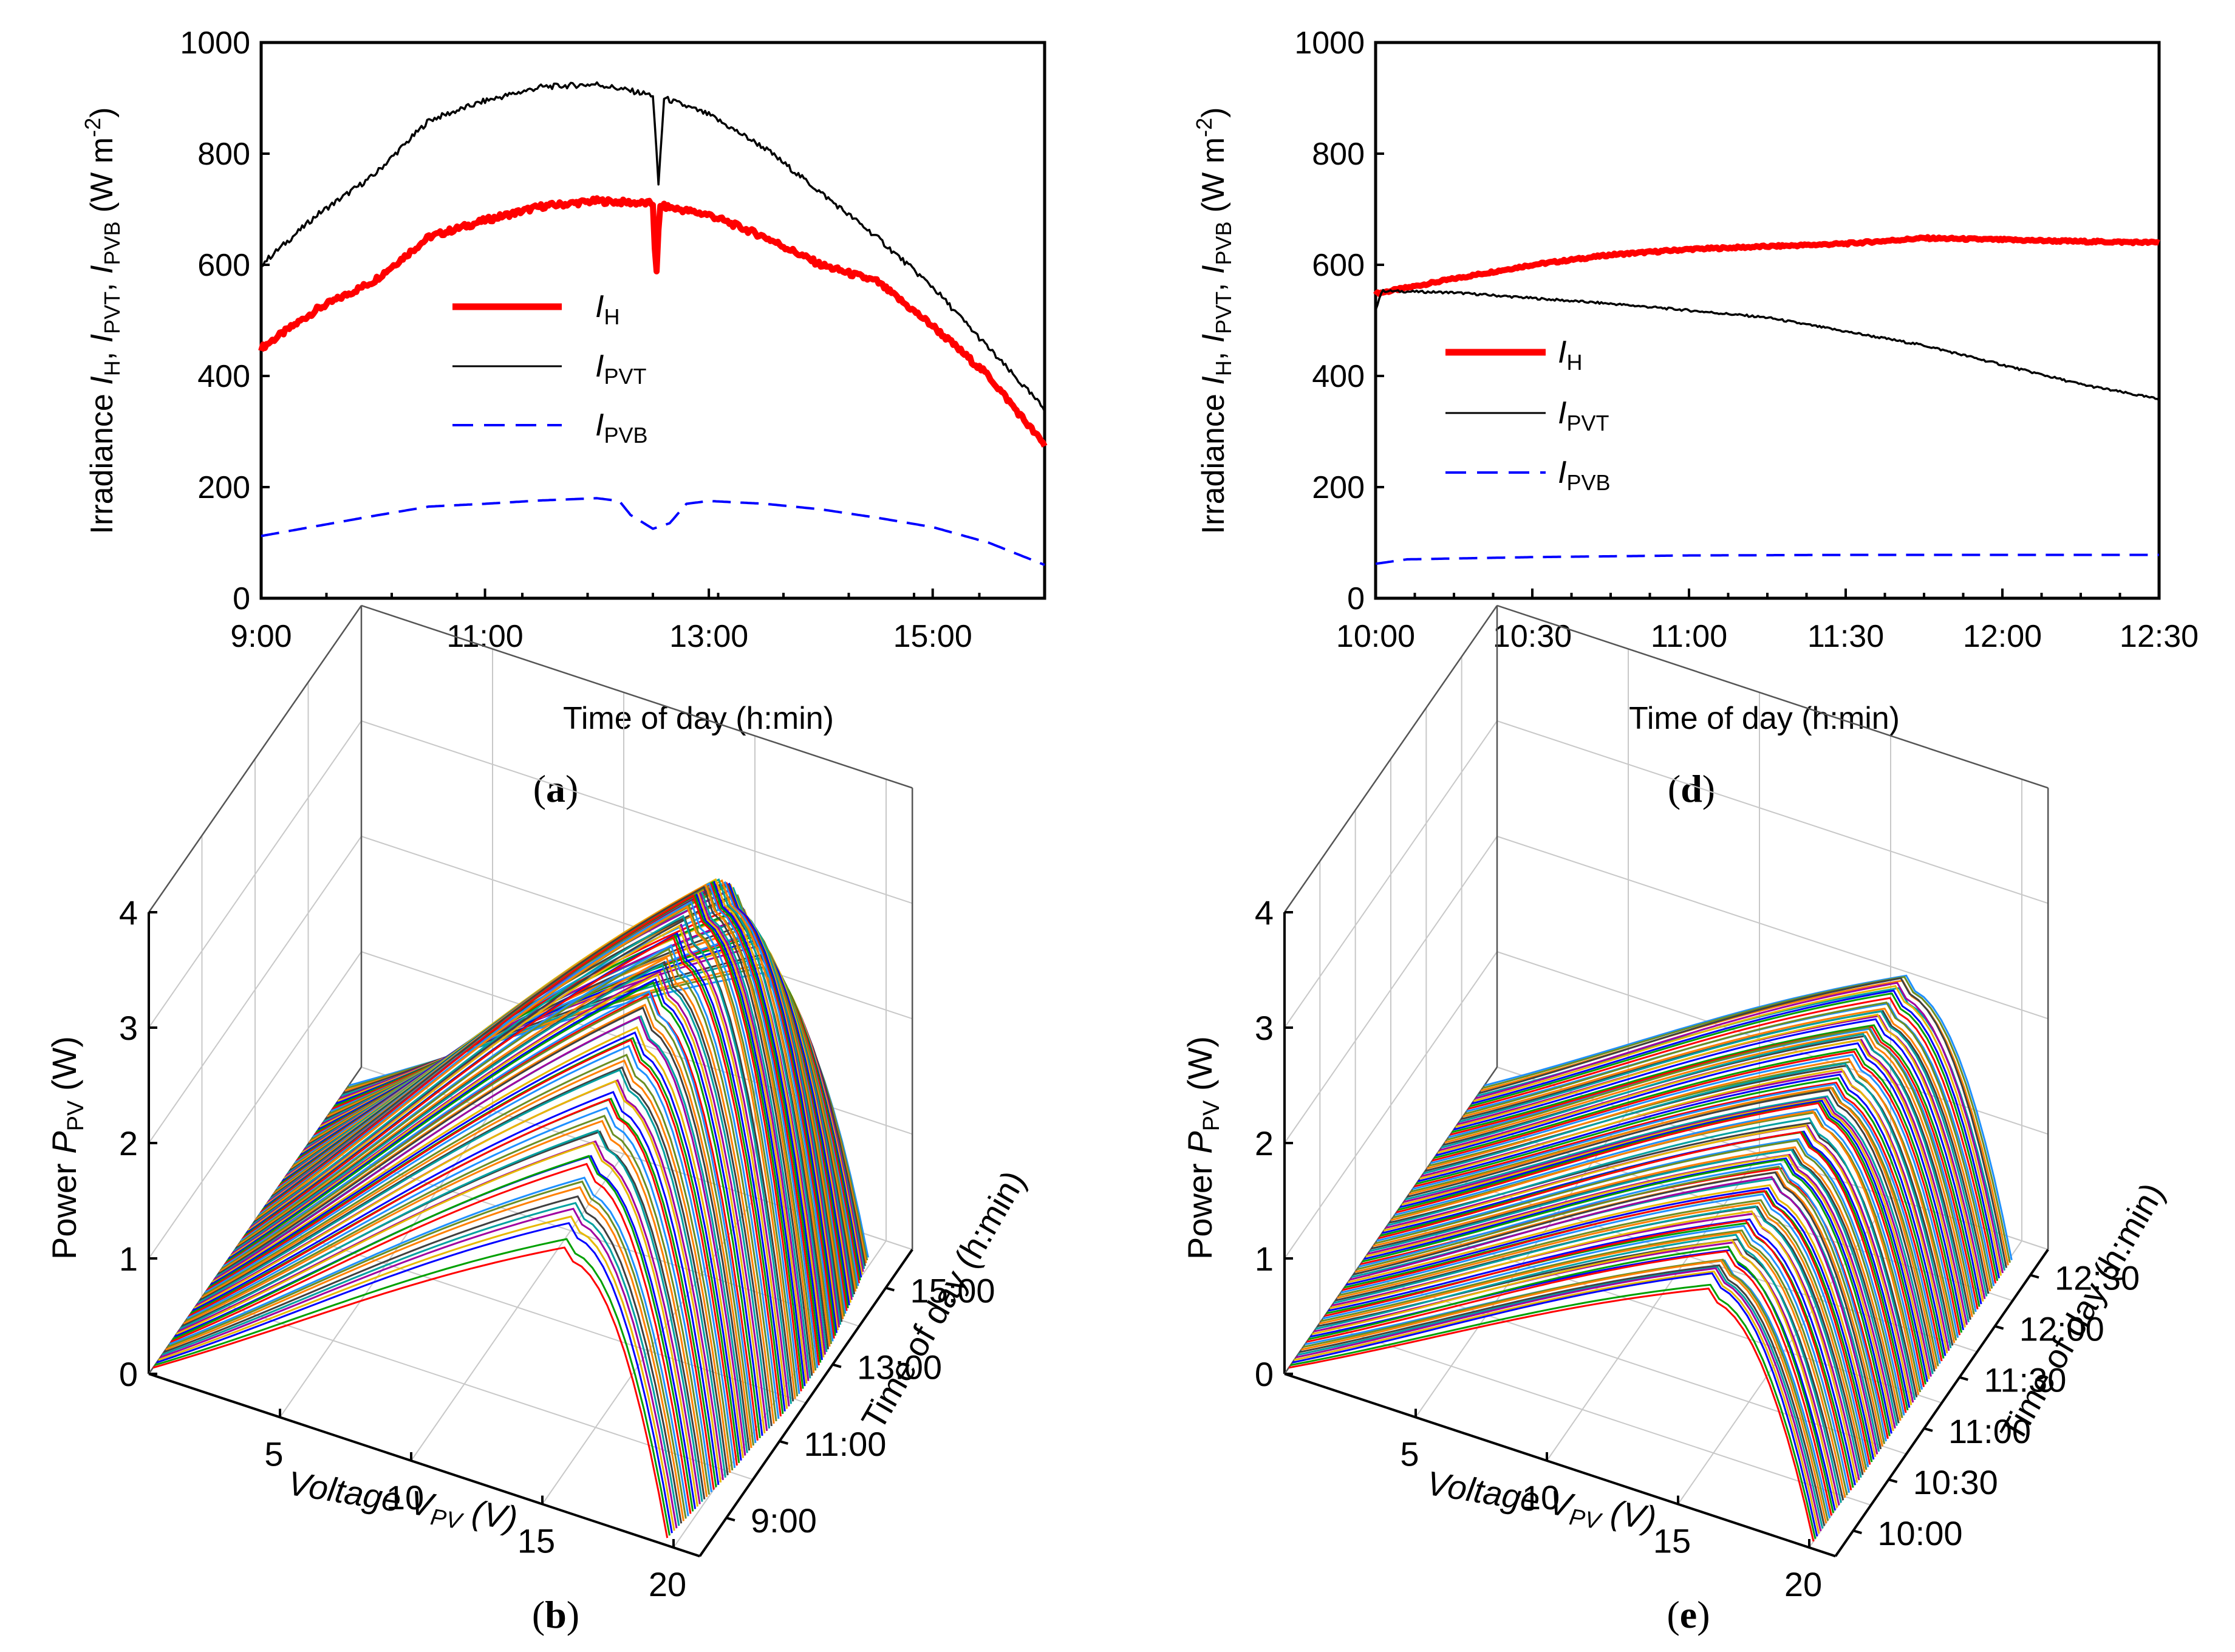  Describe the element at coordinates (1409, 1454) in the screenshot. I see `x-tick-label: 5` at that location.